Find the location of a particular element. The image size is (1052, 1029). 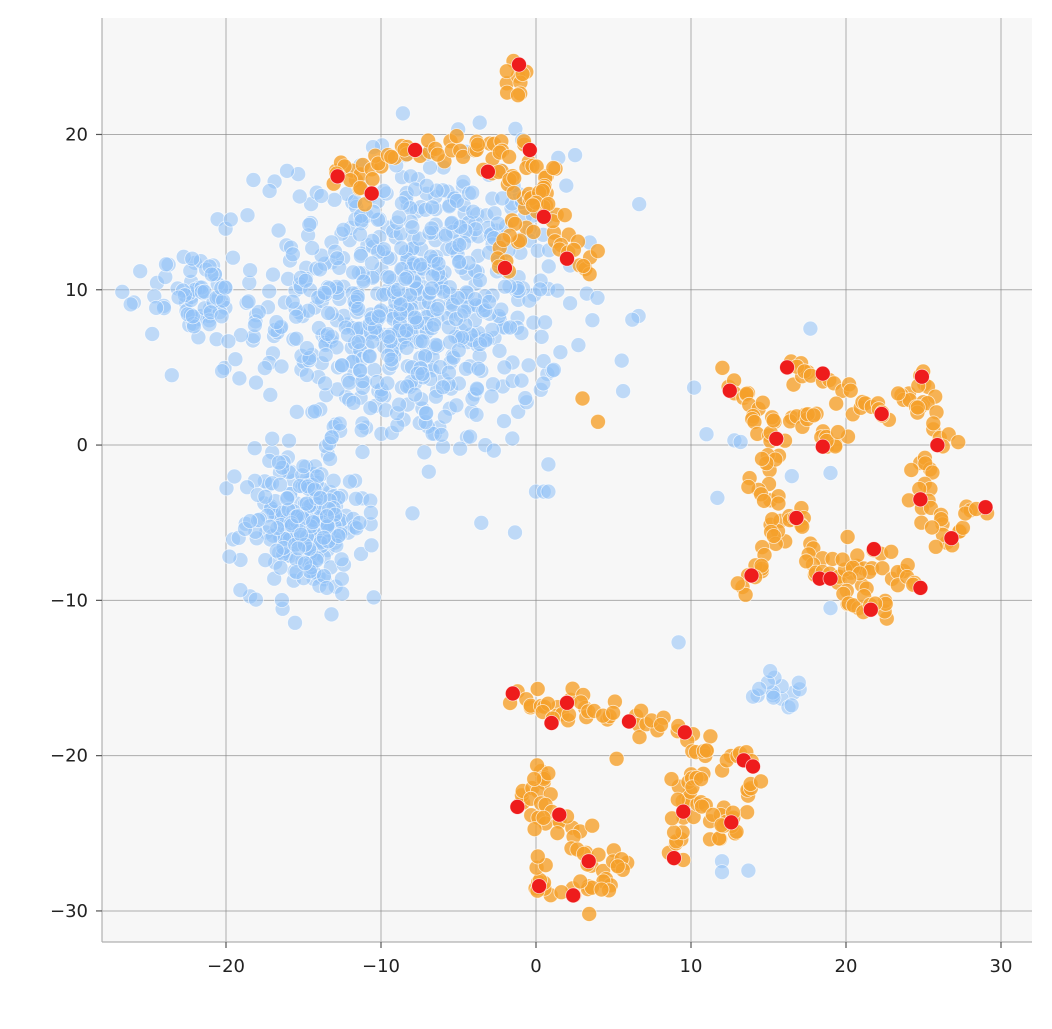

y-tick-label: −30 is located at coordinates (69, 911).